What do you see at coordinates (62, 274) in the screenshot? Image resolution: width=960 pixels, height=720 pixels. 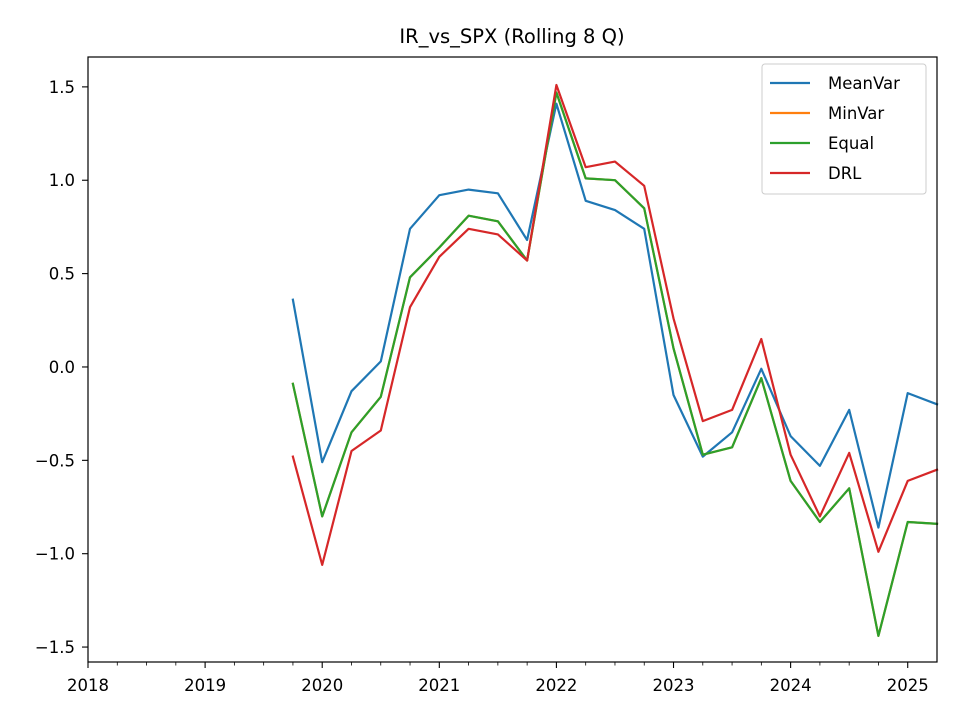 I see `y-tick-label: 0.5` at bounding box center [62, 274].